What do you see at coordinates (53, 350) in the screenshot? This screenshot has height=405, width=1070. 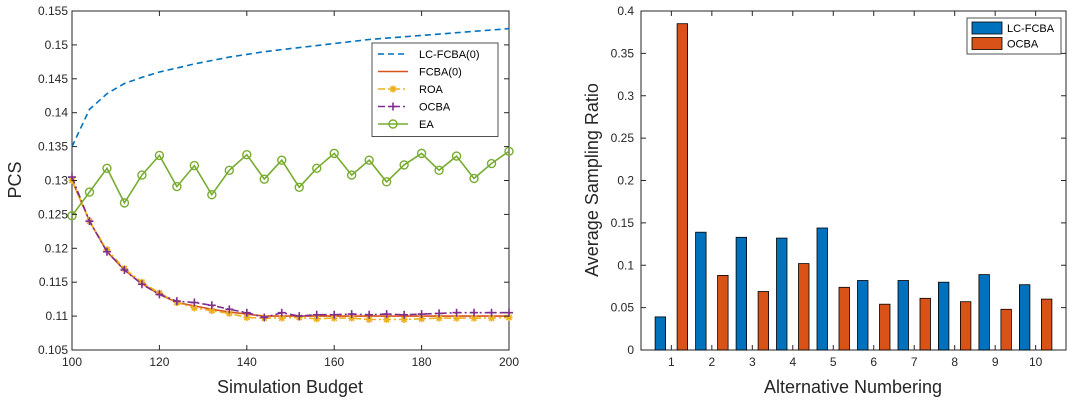 I see `y-tick-label: 0.105` at bounding box center [53, 350].